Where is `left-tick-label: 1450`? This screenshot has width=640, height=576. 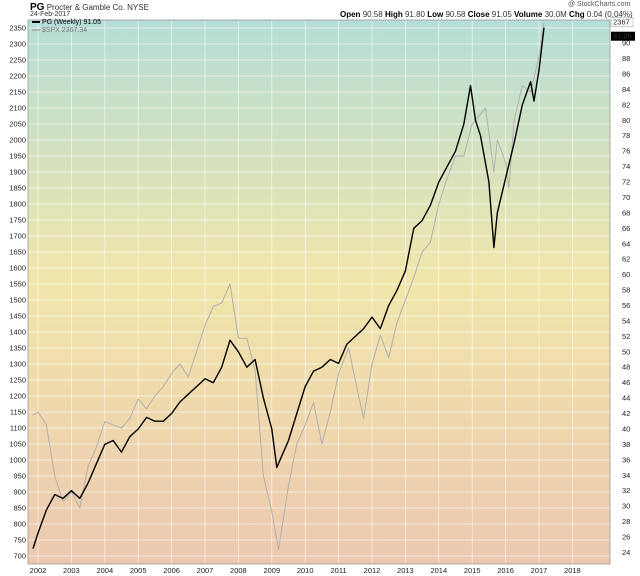 left-tick-label: 1450 is located at coordinates (17, 316).